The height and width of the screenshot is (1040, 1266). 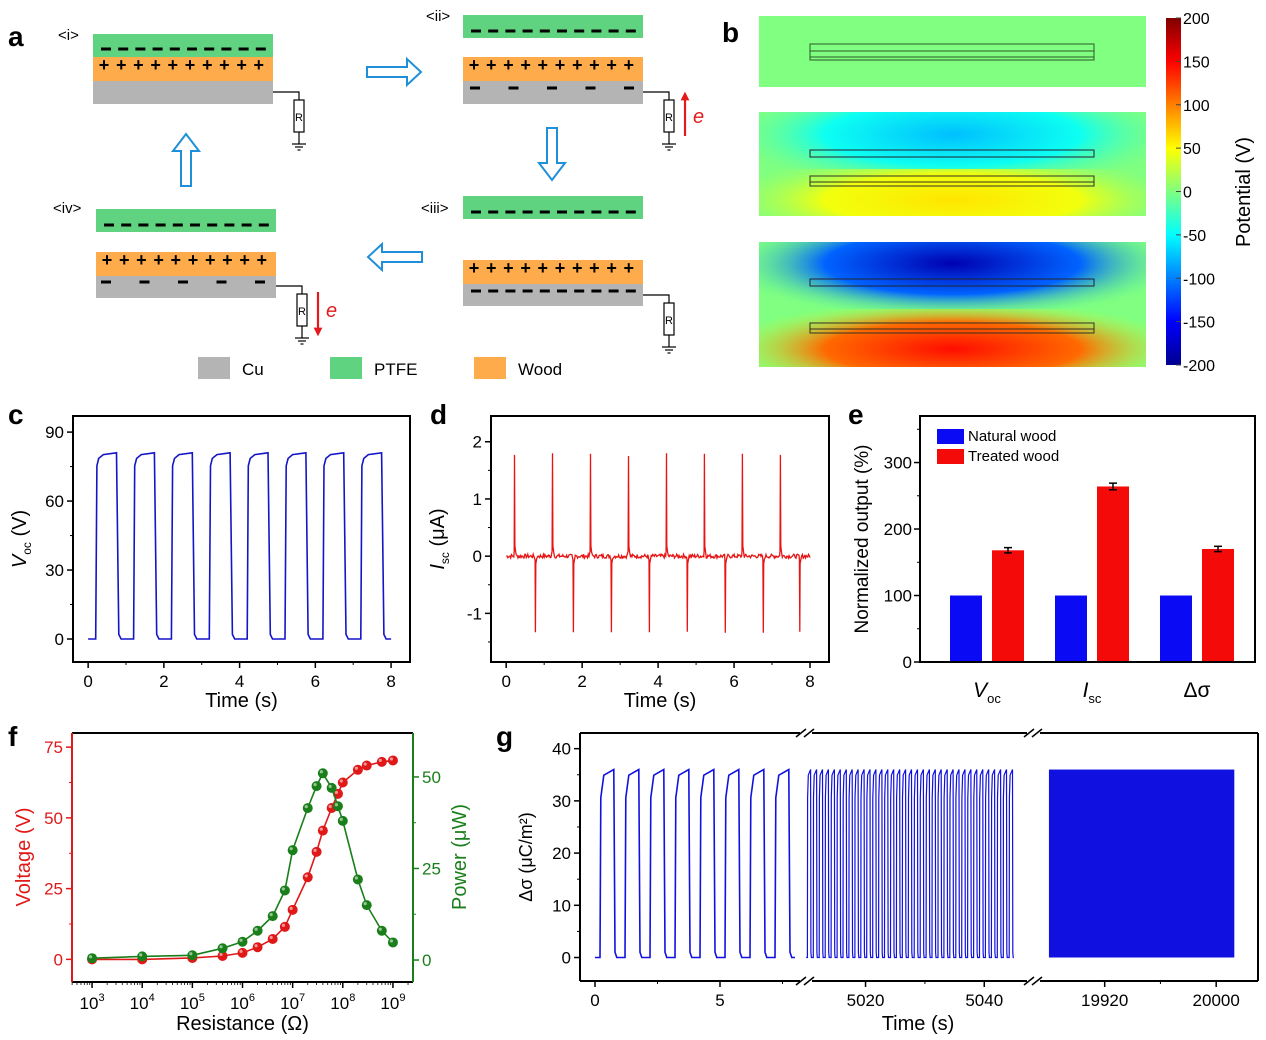 I want to click on left-y-tick-label: 75, so click(x=53, y=747).